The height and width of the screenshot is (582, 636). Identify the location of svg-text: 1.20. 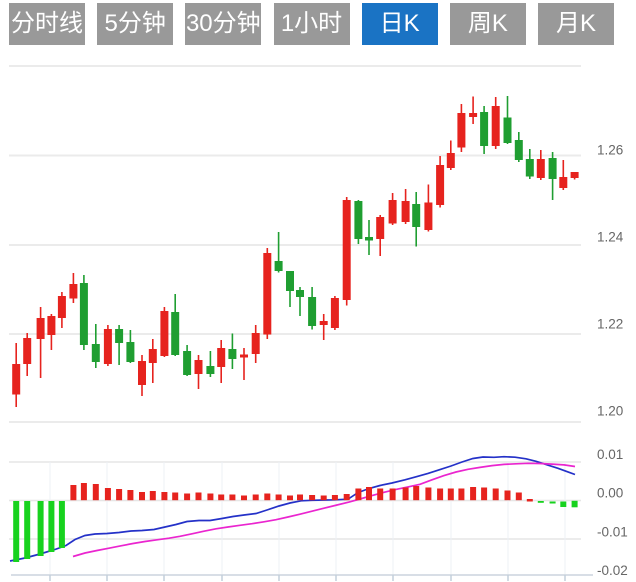
(610, 411).